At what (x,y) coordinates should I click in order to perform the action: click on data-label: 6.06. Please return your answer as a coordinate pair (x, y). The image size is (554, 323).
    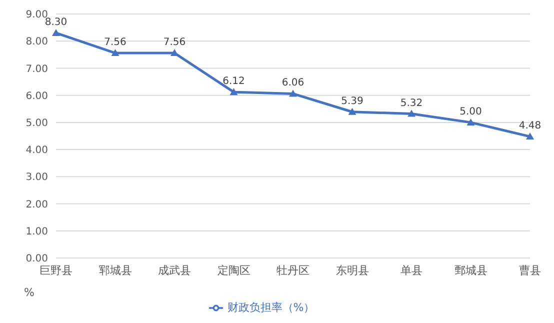
    Looking at the image, I should click on (293, 83).